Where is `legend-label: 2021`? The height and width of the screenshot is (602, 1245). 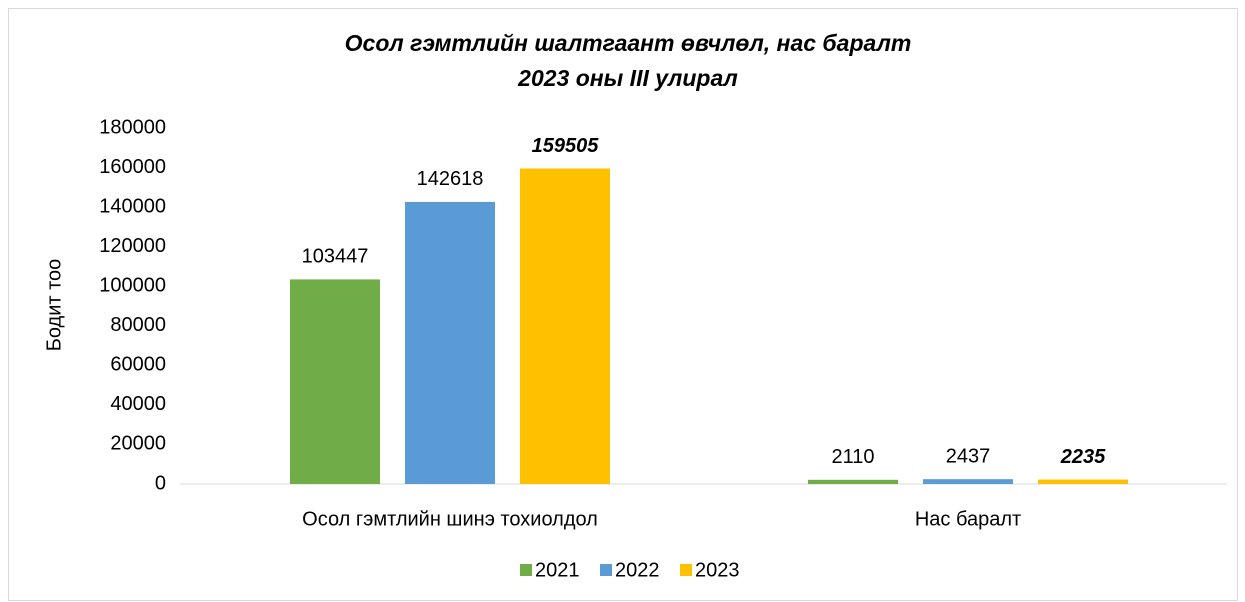
legend-label: 2021 is located at coordinates (557, 570).